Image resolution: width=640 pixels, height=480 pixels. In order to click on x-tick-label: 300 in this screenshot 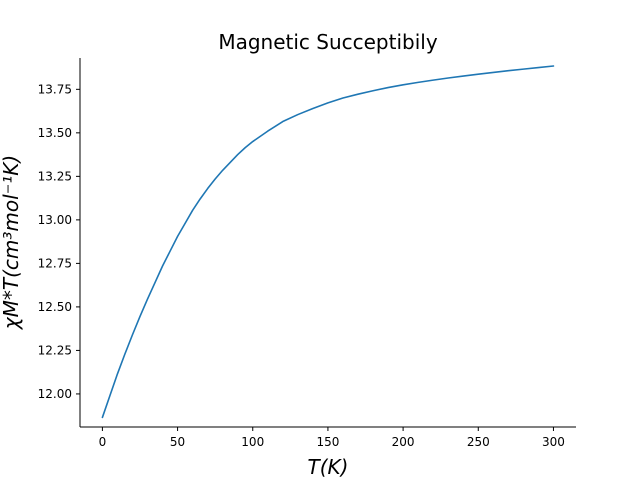, I will do `click(553, 442)`.